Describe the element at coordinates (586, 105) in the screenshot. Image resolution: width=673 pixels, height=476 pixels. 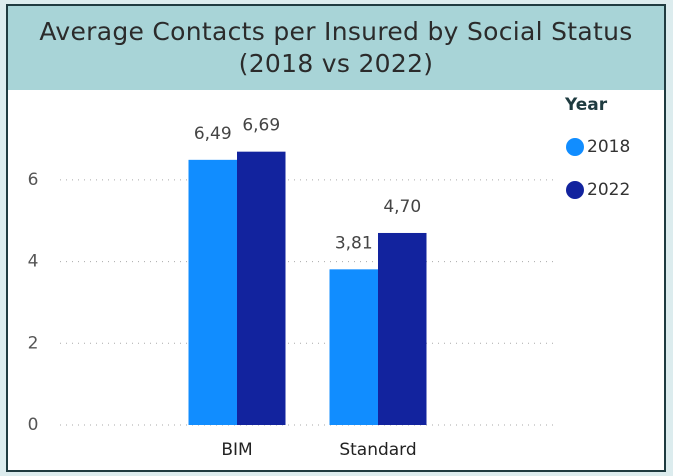
I see `legend-title: Year` at that location.